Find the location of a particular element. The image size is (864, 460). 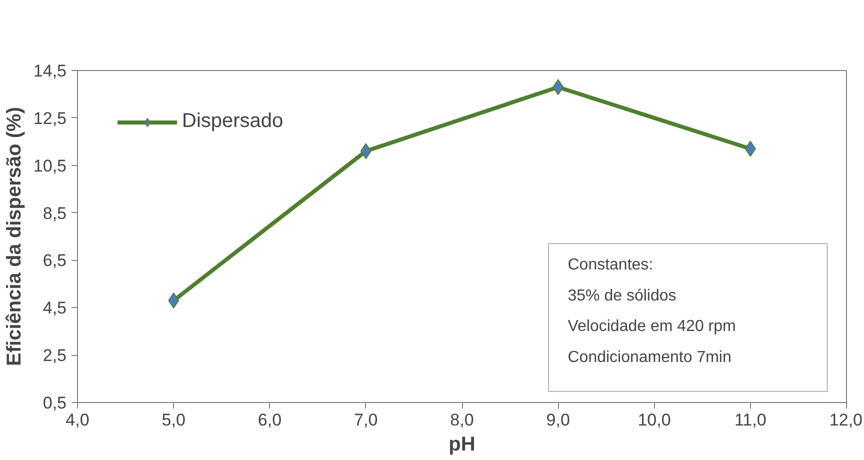

annotation: Constantes: is located at coordinates (611, 265).